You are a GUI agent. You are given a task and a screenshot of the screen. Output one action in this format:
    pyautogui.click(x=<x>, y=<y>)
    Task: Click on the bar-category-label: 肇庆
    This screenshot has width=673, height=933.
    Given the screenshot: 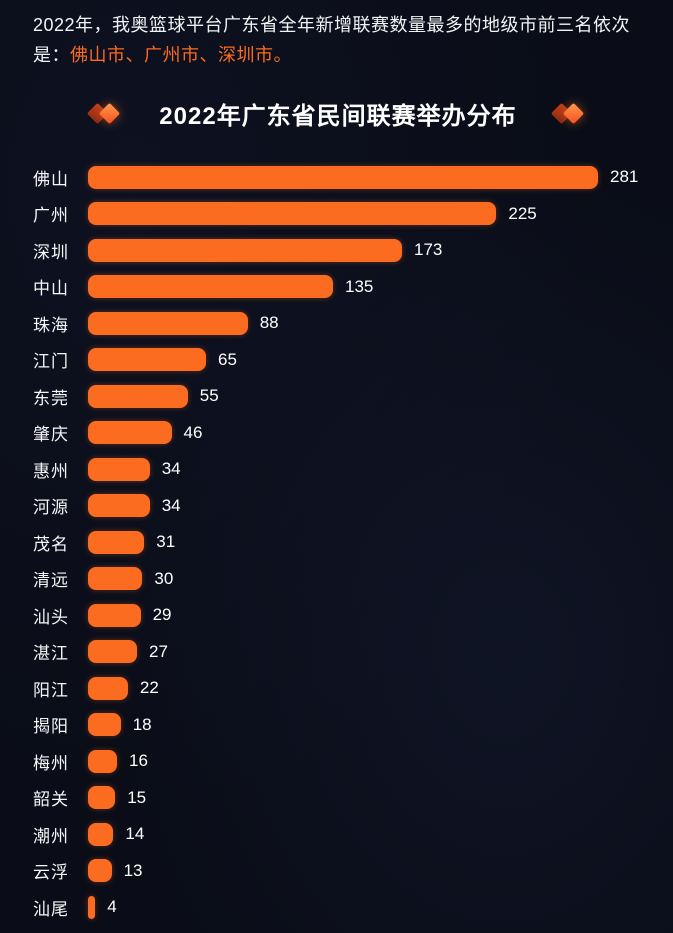 What is the action you would take?
    pyautogui.click(x=51, y=435)
    